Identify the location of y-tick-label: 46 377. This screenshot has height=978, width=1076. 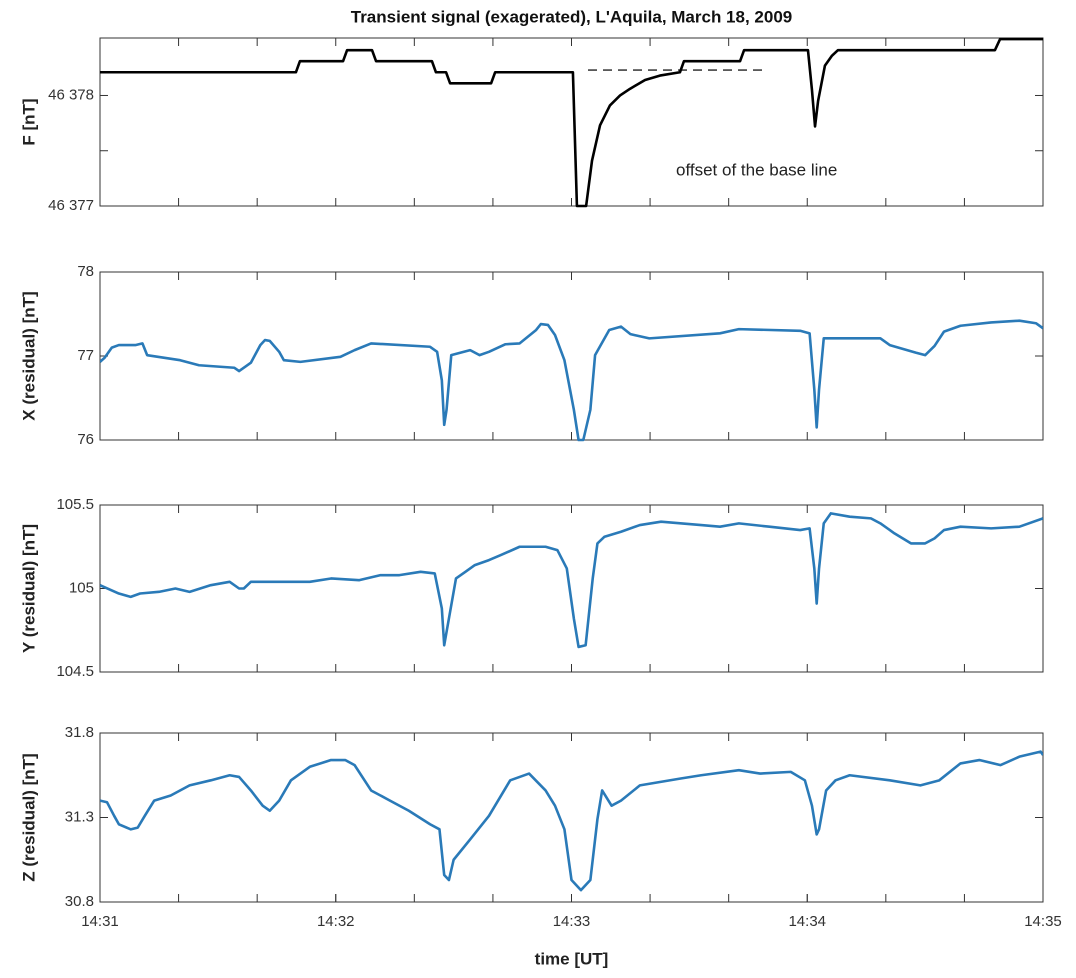
(71, 205).